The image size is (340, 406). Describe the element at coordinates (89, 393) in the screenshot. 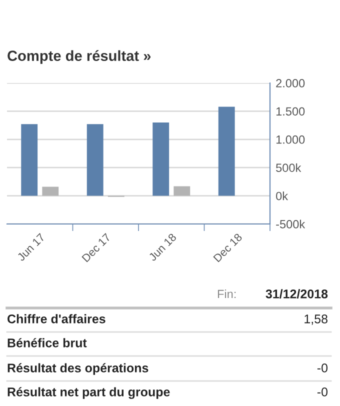

I see `text: Résultat net part du groupe` at that location.